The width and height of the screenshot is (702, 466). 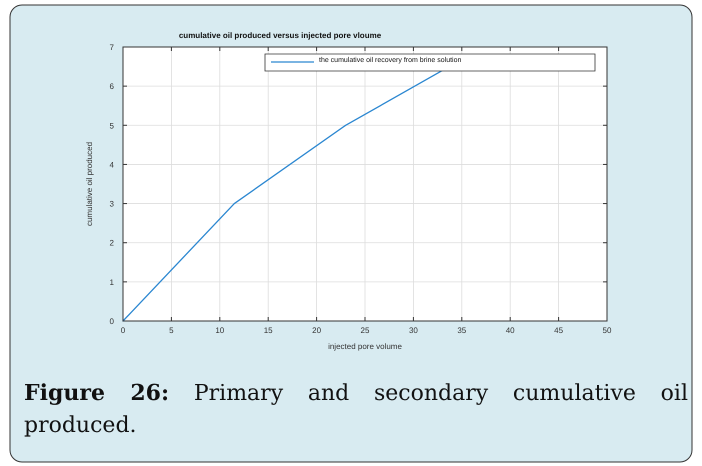 I want to click on chart-title: cumulative oil produced versus injected pore vloume, so click(x=280, y=35).